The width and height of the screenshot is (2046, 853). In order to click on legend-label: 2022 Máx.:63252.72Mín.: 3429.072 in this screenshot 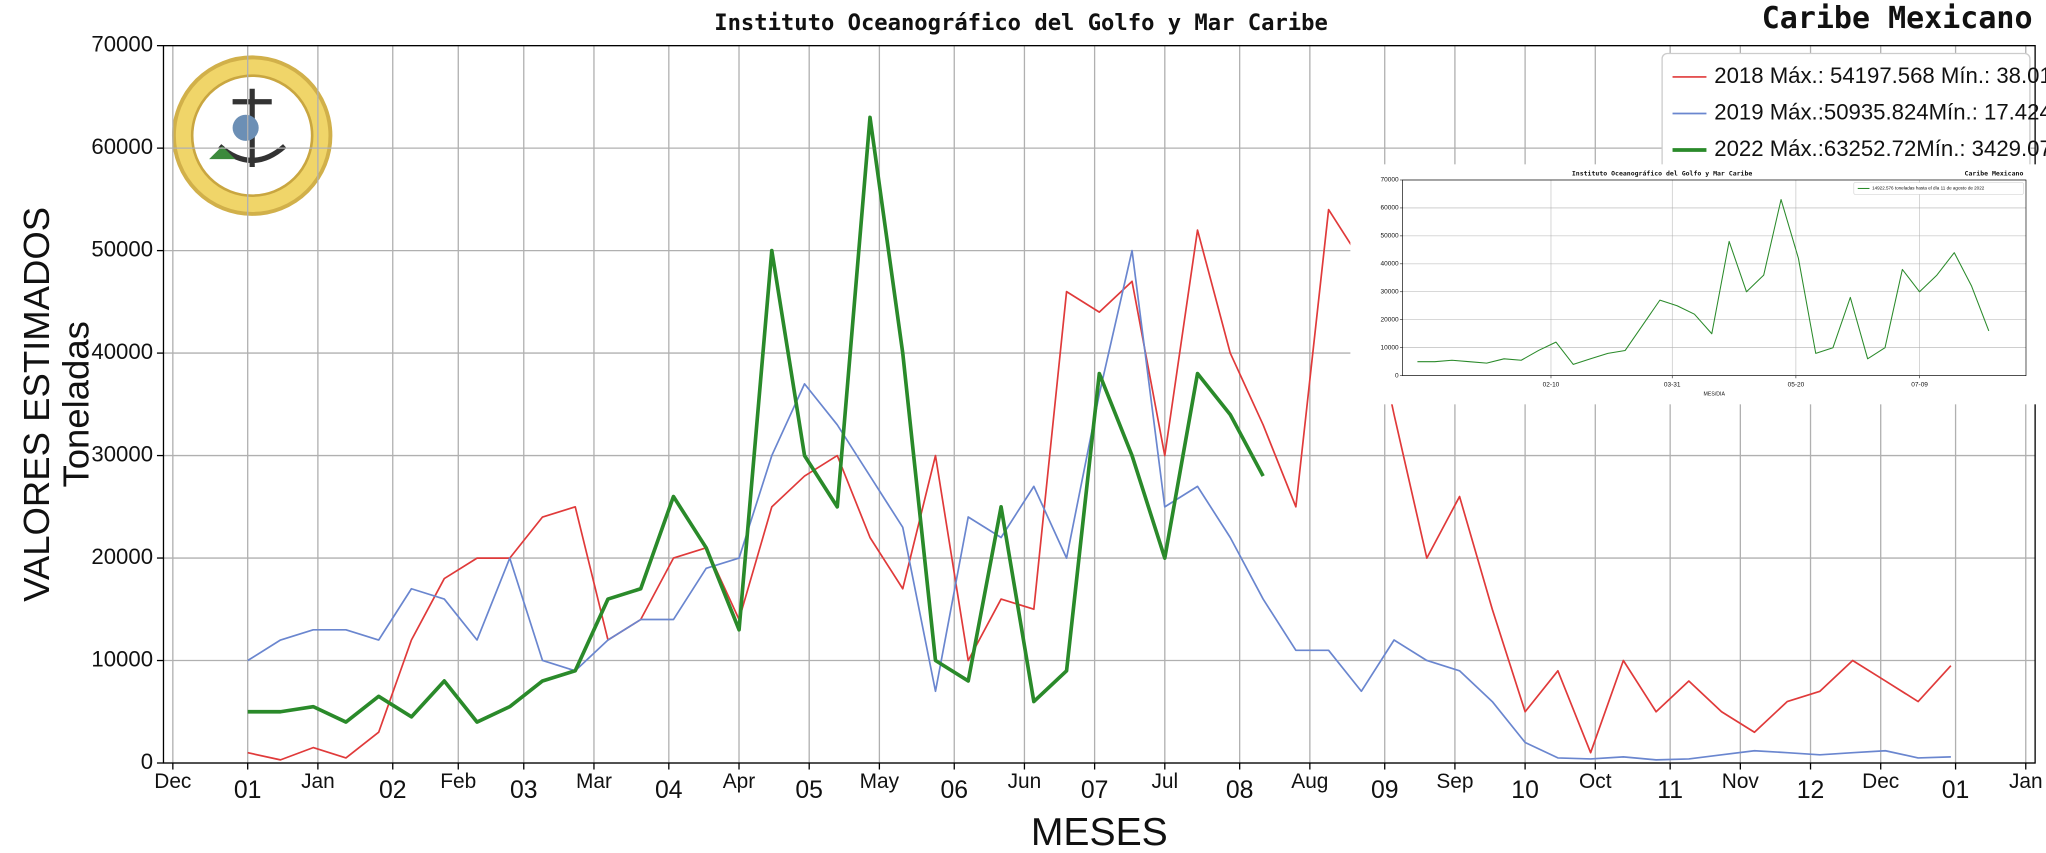, I will do `click(1880, 148)`.